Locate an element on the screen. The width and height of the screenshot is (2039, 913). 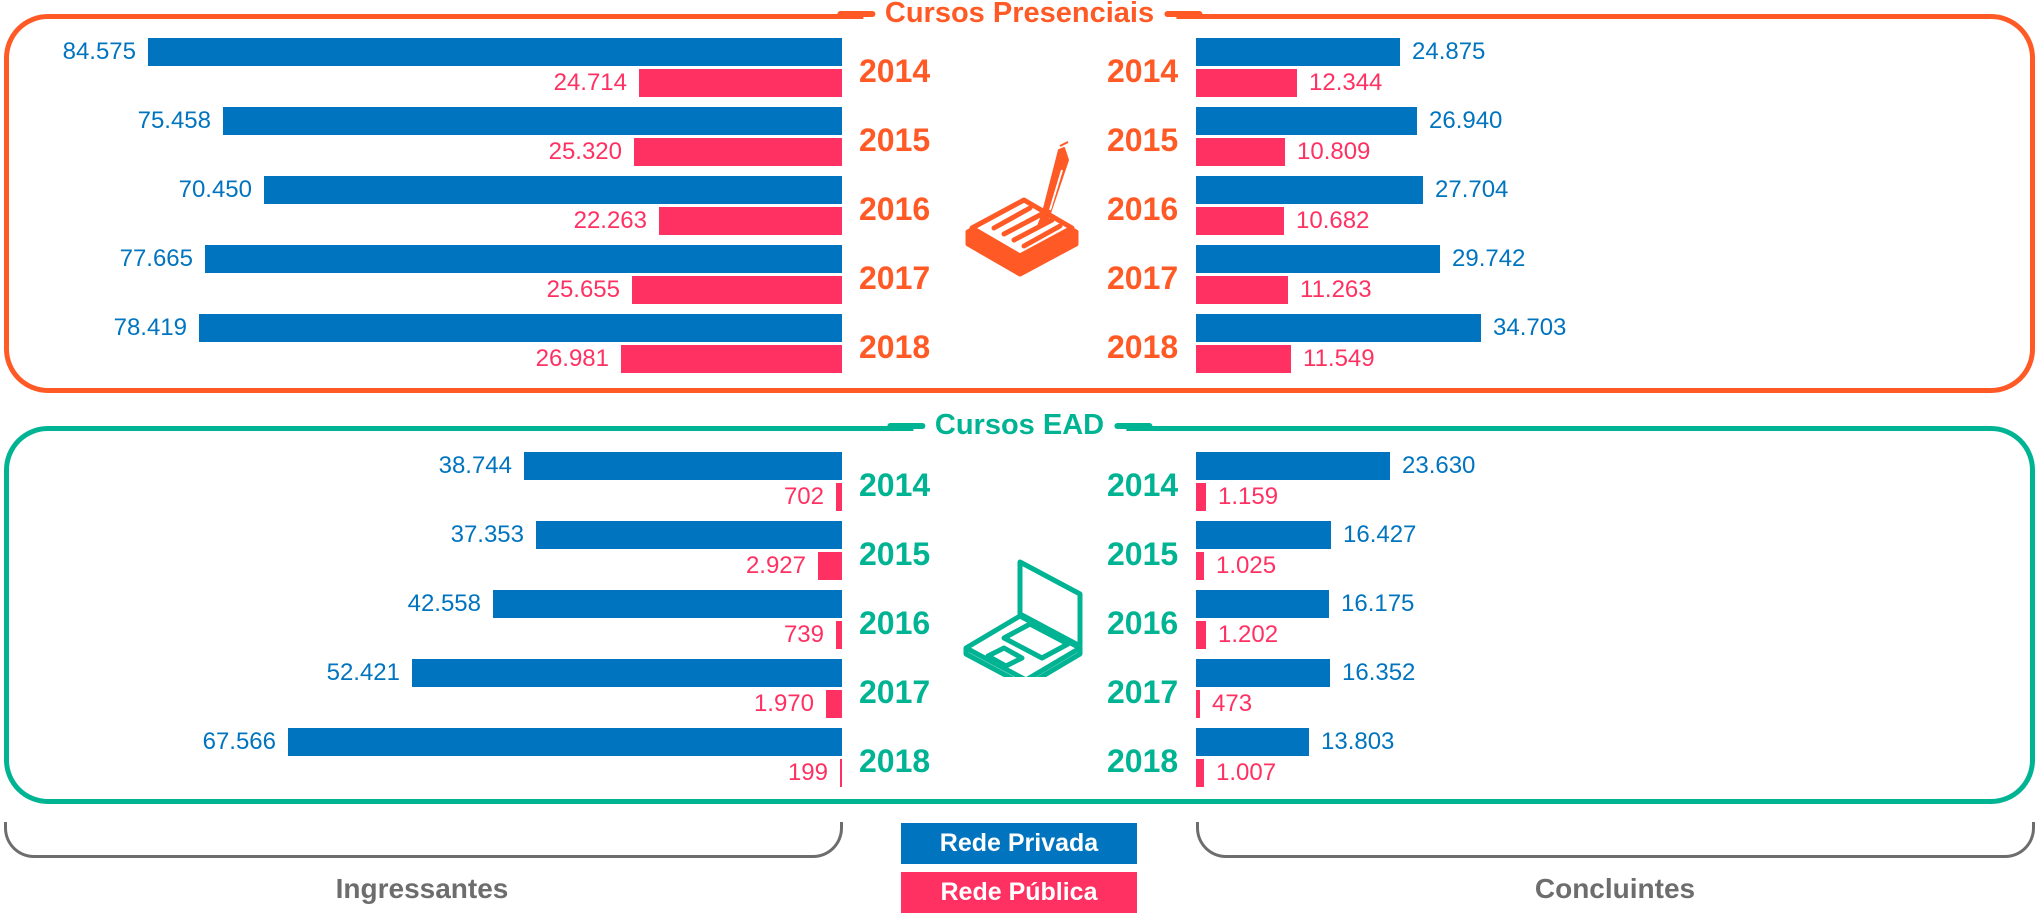
value-label-ingressantes-privada: 84.575 is located at coordinates (99, 51).